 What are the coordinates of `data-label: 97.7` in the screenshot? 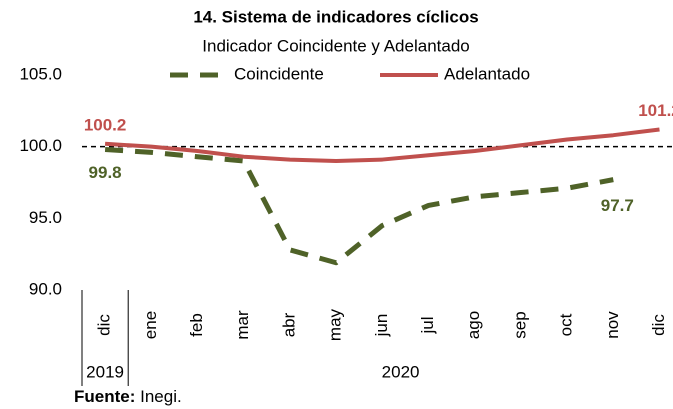 It's located at (617, 205).